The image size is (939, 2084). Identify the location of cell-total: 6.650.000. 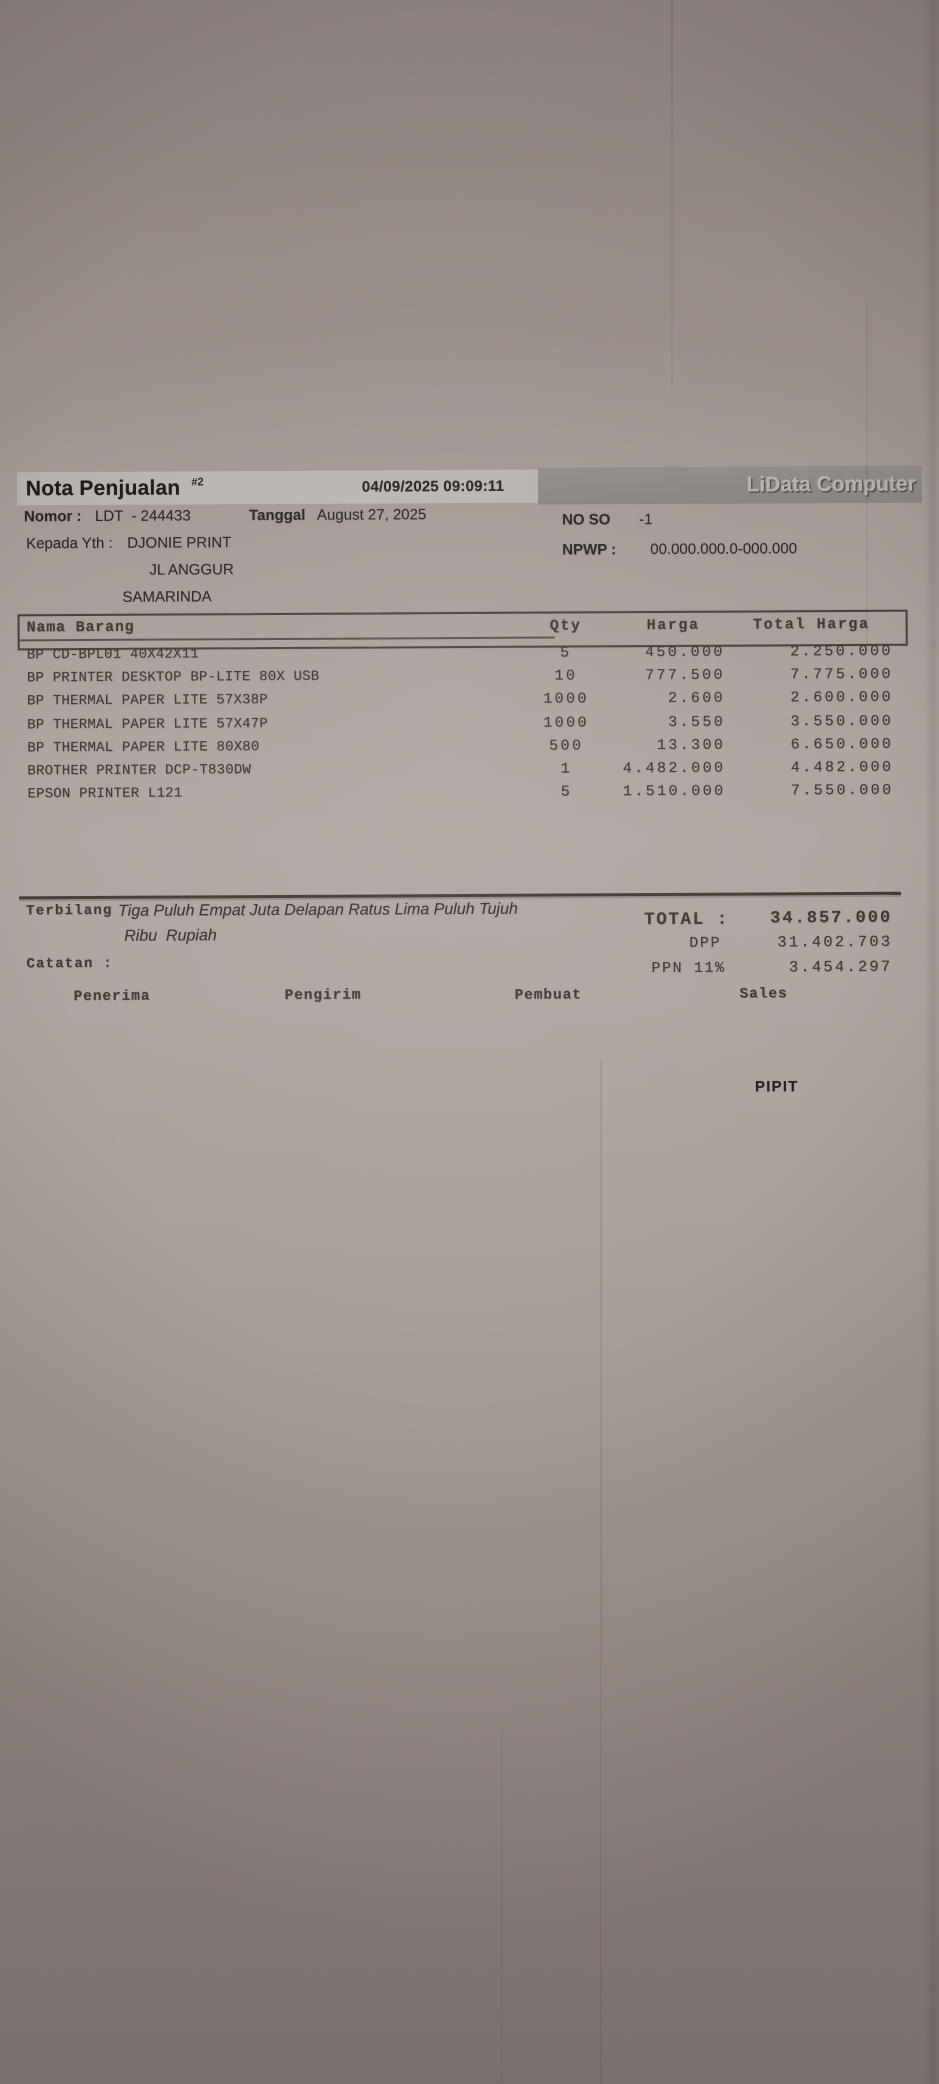
(842, 744).